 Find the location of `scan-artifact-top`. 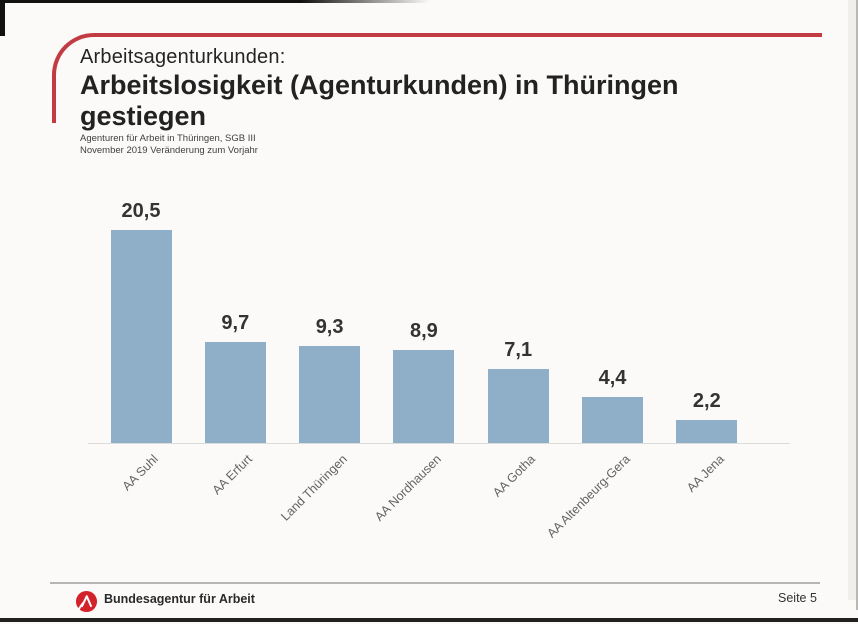

scan-artifact-top is located at coordinates (215, 1).